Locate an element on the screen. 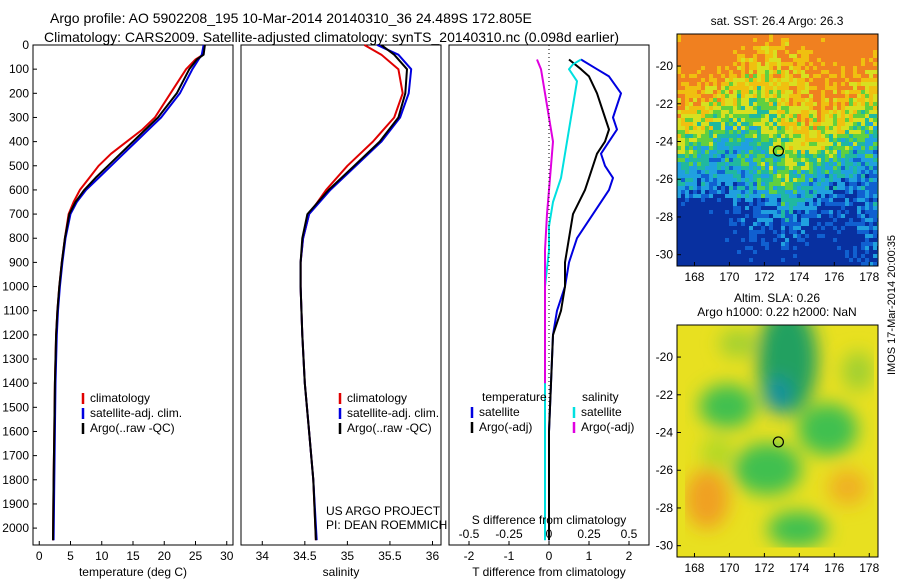 The width and height of the screenshot is (900, 580). temperature-xtick-label: 0 is located at coordinates (39, 556).